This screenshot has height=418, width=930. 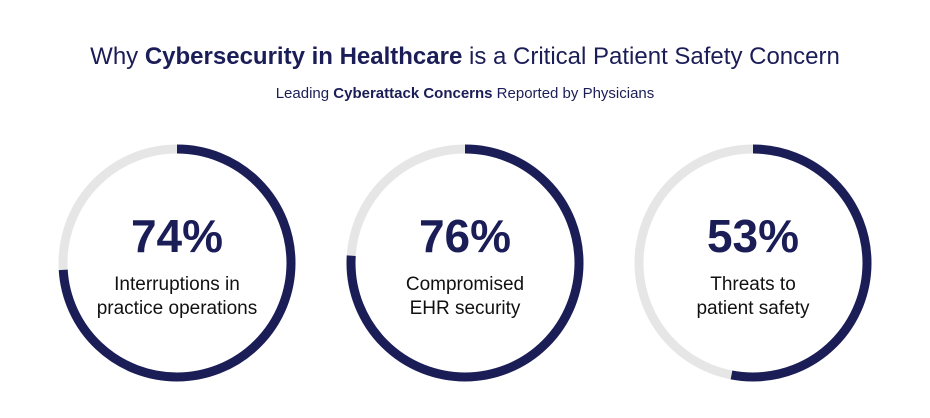 What do you see at coordinates (651, 56) in the screenshot?
I see `title-suffix: is a Critical Patient Safety Concern` at bounding box center [651, 56].